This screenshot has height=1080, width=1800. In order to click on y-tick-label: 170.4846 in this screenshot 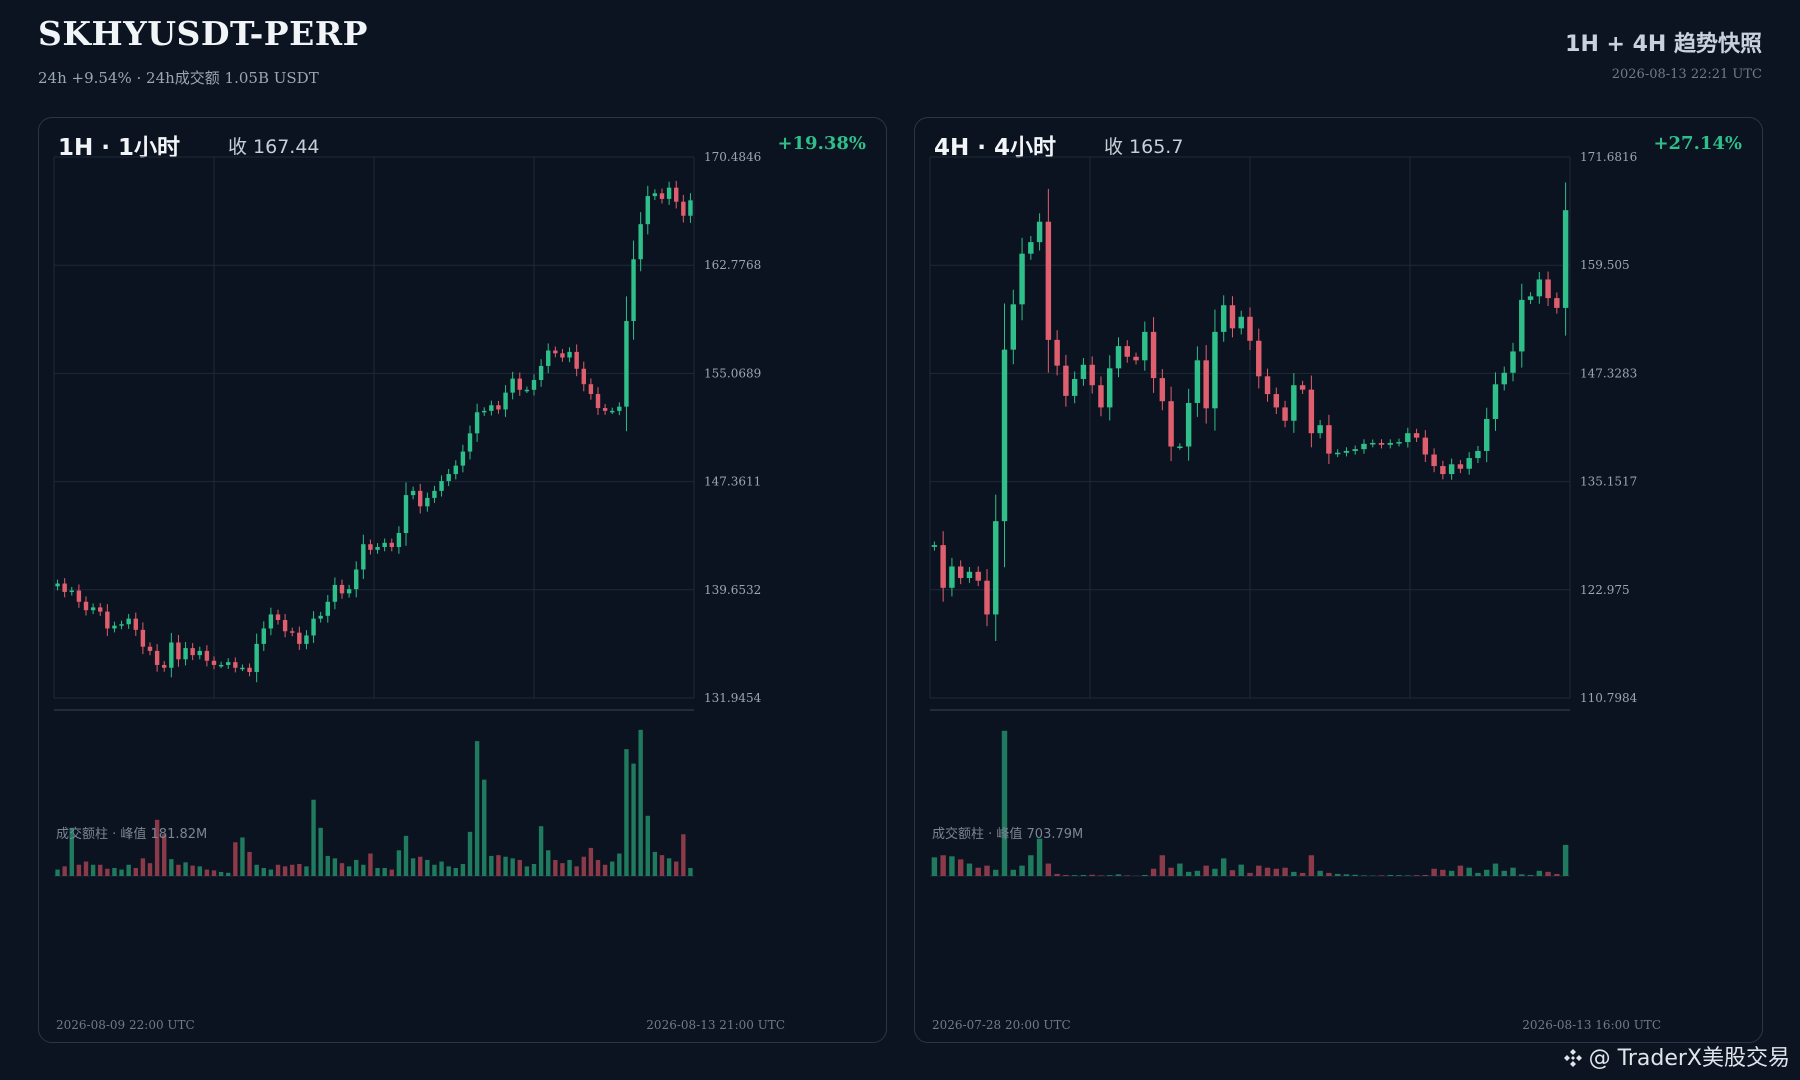, I will do `click(732, 157)`.